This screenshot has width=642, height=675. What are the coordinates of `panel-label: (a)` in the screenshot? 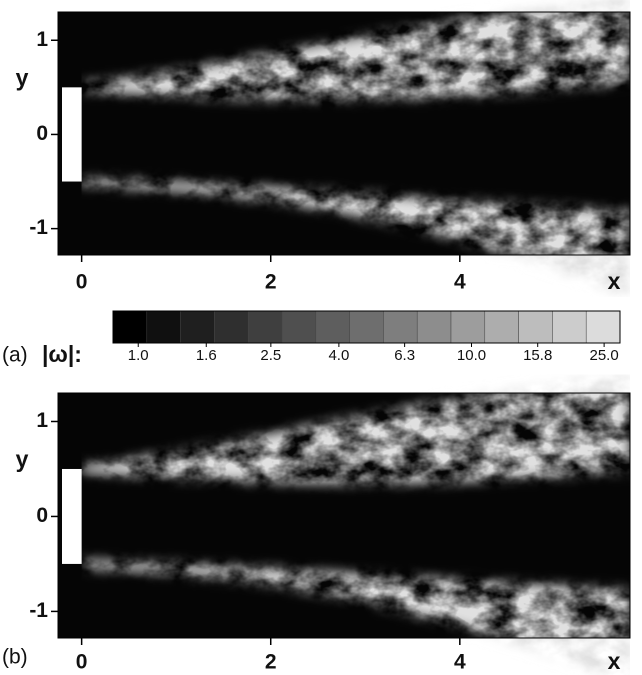 It's located at (15, 355).